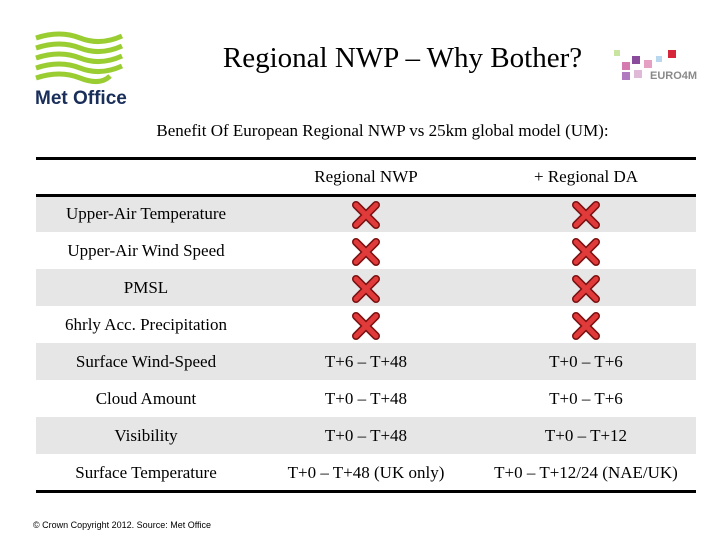  Describe the element at coordinates (146, 472) in the screenshot. I see `row-label: Surface Temperature` at that location.